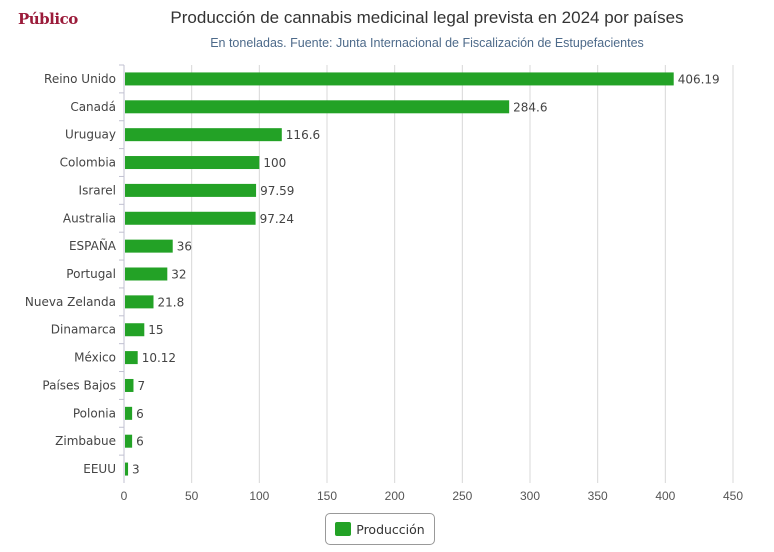  I want to click on y-tick-label: Colombia, so click(88, 163).